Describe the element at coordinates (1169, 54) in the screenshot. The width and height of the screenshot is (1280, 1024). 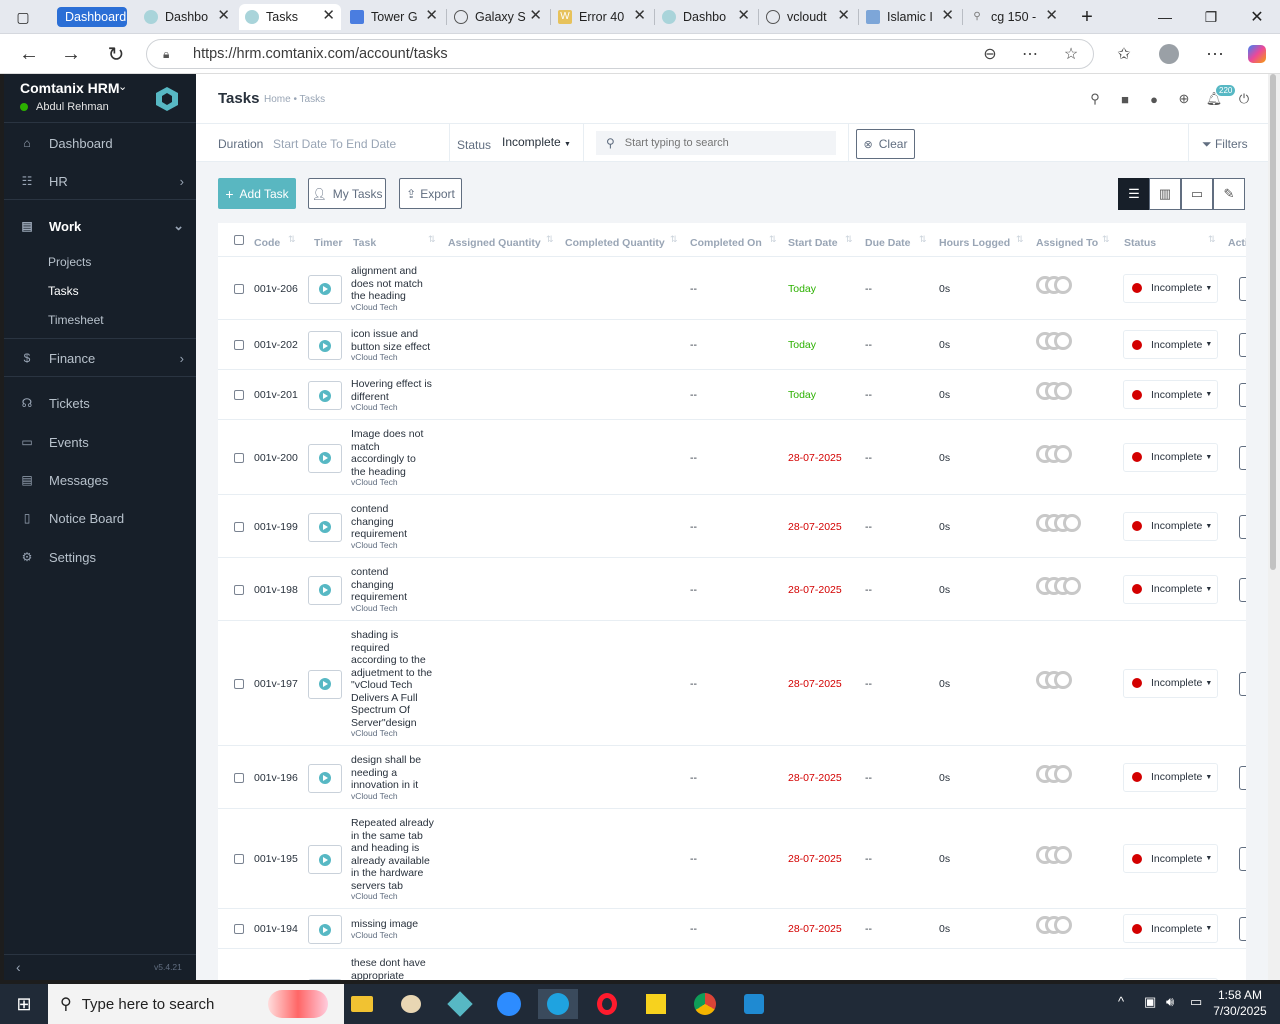
I see `profile-avatar-icon` at that location.